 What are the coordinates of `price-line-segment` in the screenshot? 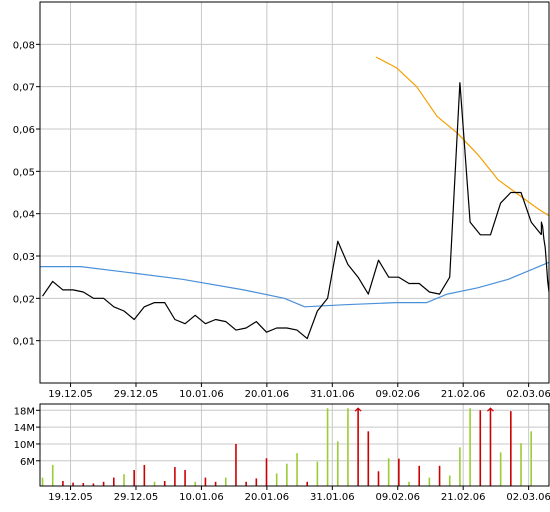 It's located at (500, 159).